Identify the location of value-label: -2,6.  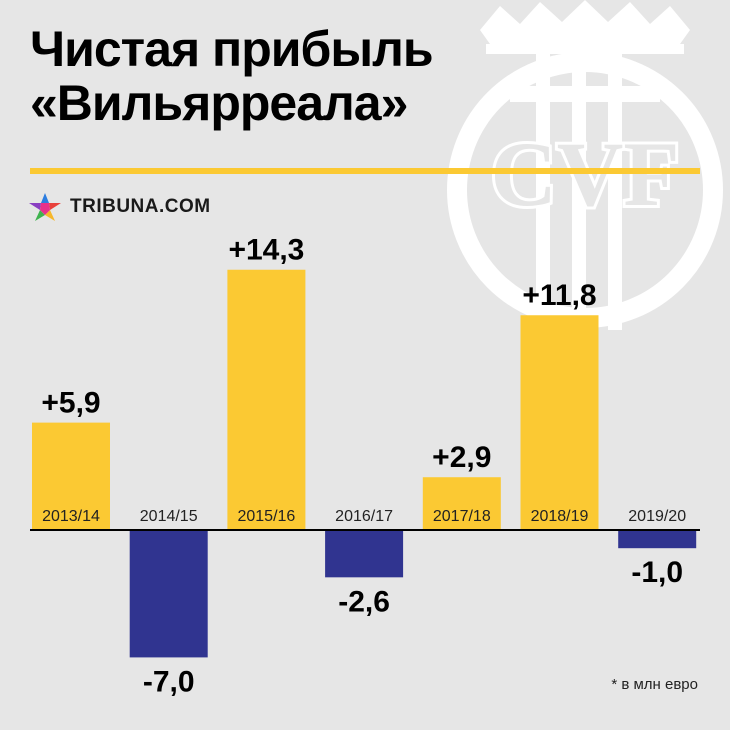
(364, 601).